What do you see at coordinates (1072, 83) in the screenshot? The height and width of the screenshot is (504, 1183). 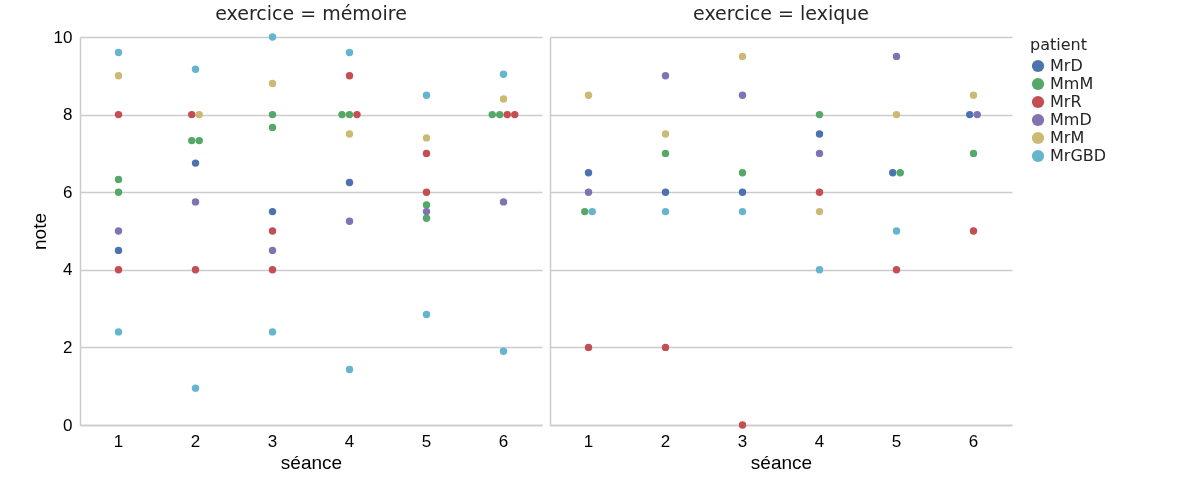 I see `legend-label: MmM` at bounding box center [1072, 83].